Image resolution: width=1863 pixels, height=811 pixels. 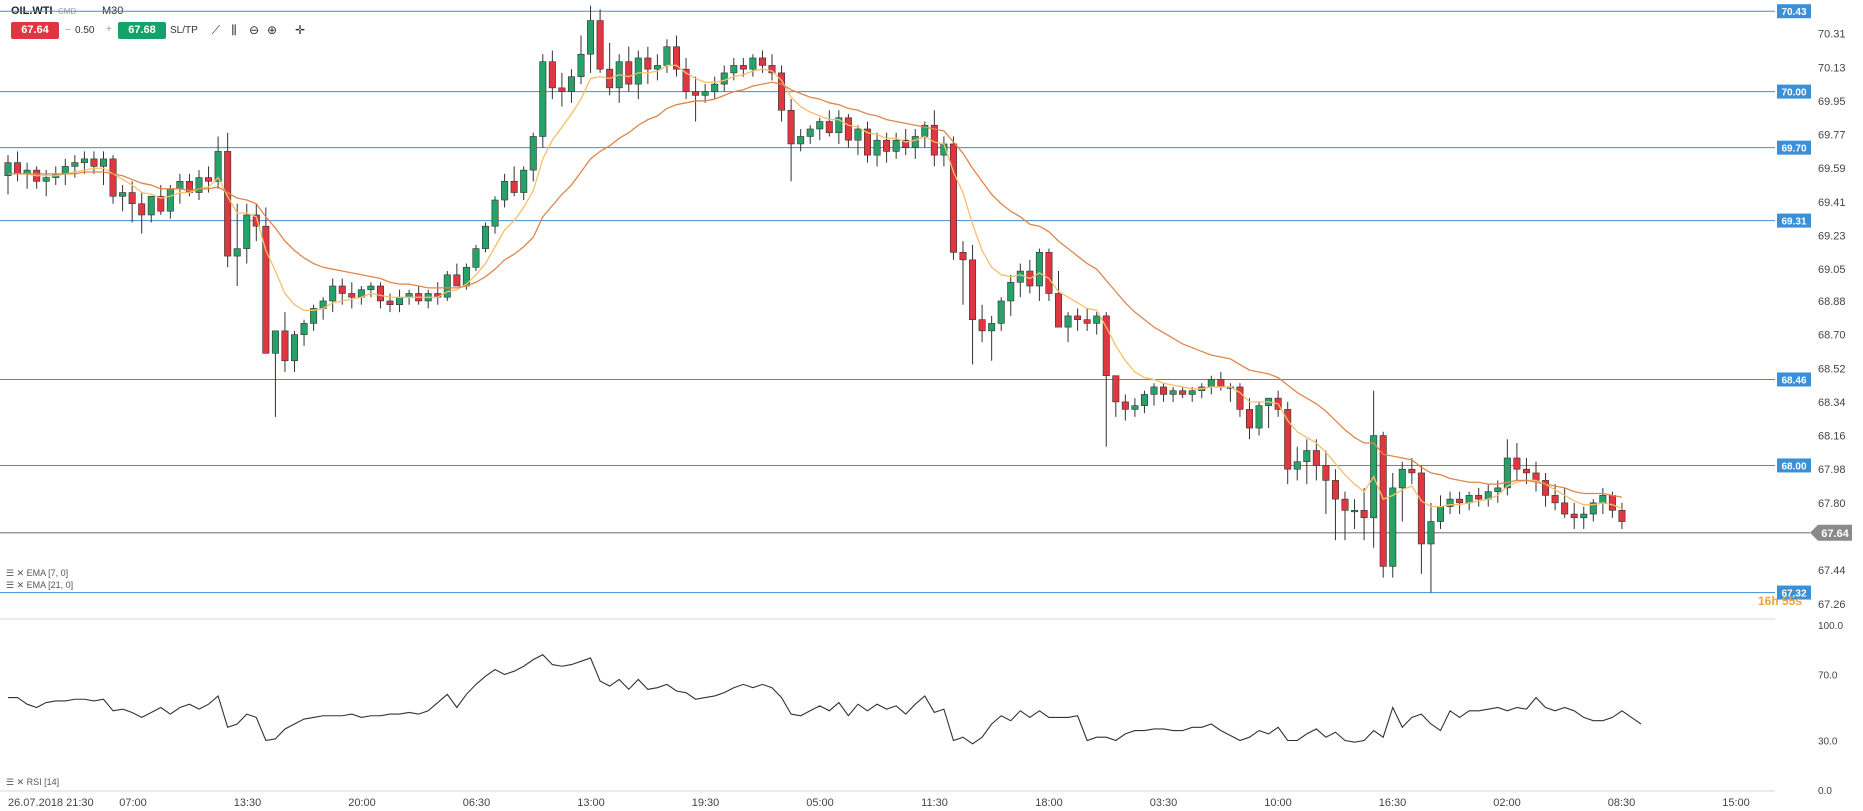 I want to click on price-tick-label: 67.44, so click(x=1832, y=571).